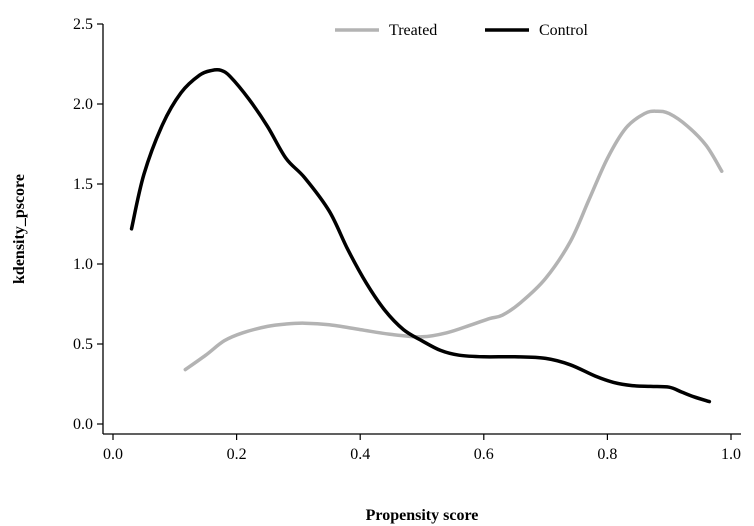 The width and height of the screenshot is (754, 526). I want to click on legend: Treated Control, so click(461, 30).